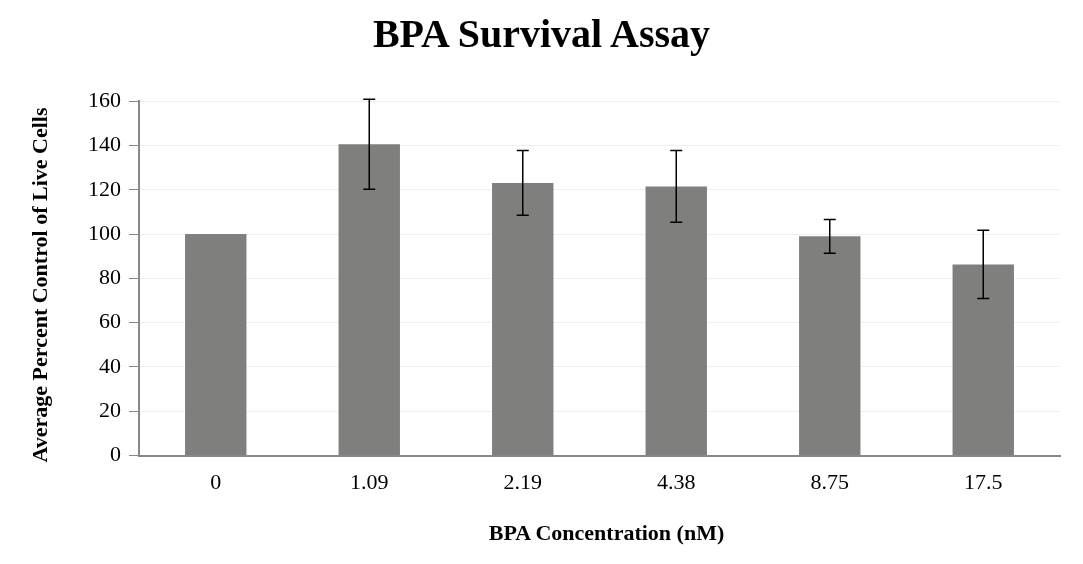 The image size is (1083, 564). Describe the element at coordinates (983, 481) in the screenshot. I see `x-tick-label: 17.5` at that location.